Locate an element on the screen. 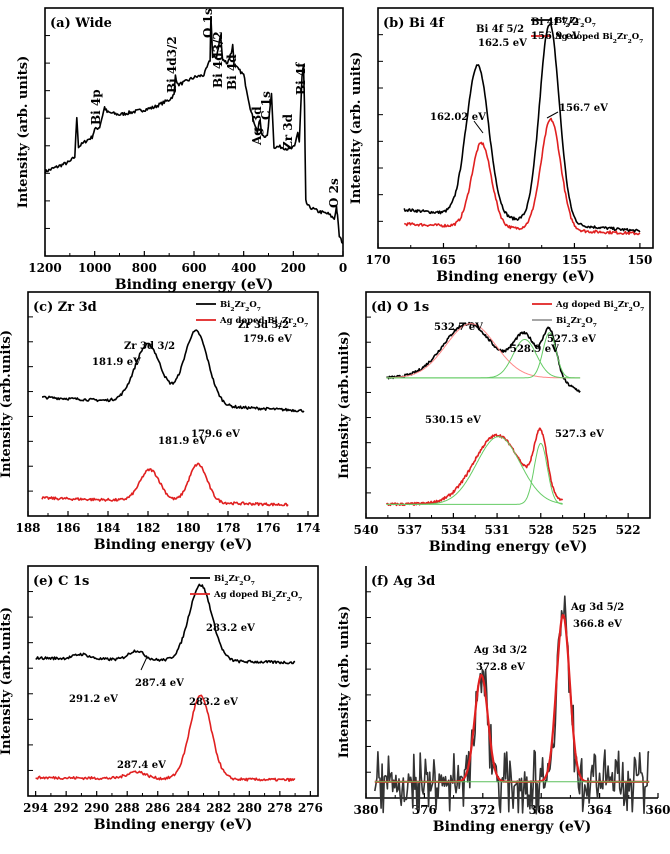  peak-annotation: Bi 4p is located at coordinates (96, 107).